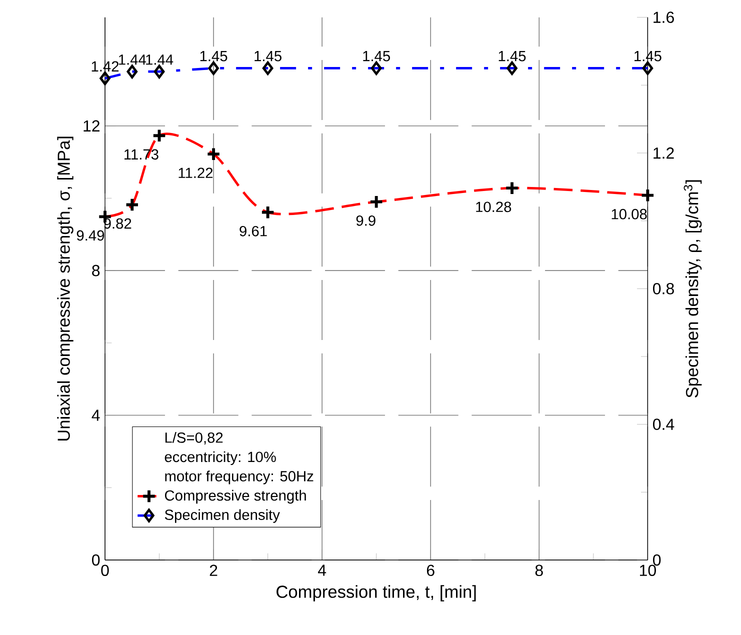  What do you see at coordinates (629, 214) in the screenshot?
I see `data-label: 10.08` at bounding box center [629, 214].